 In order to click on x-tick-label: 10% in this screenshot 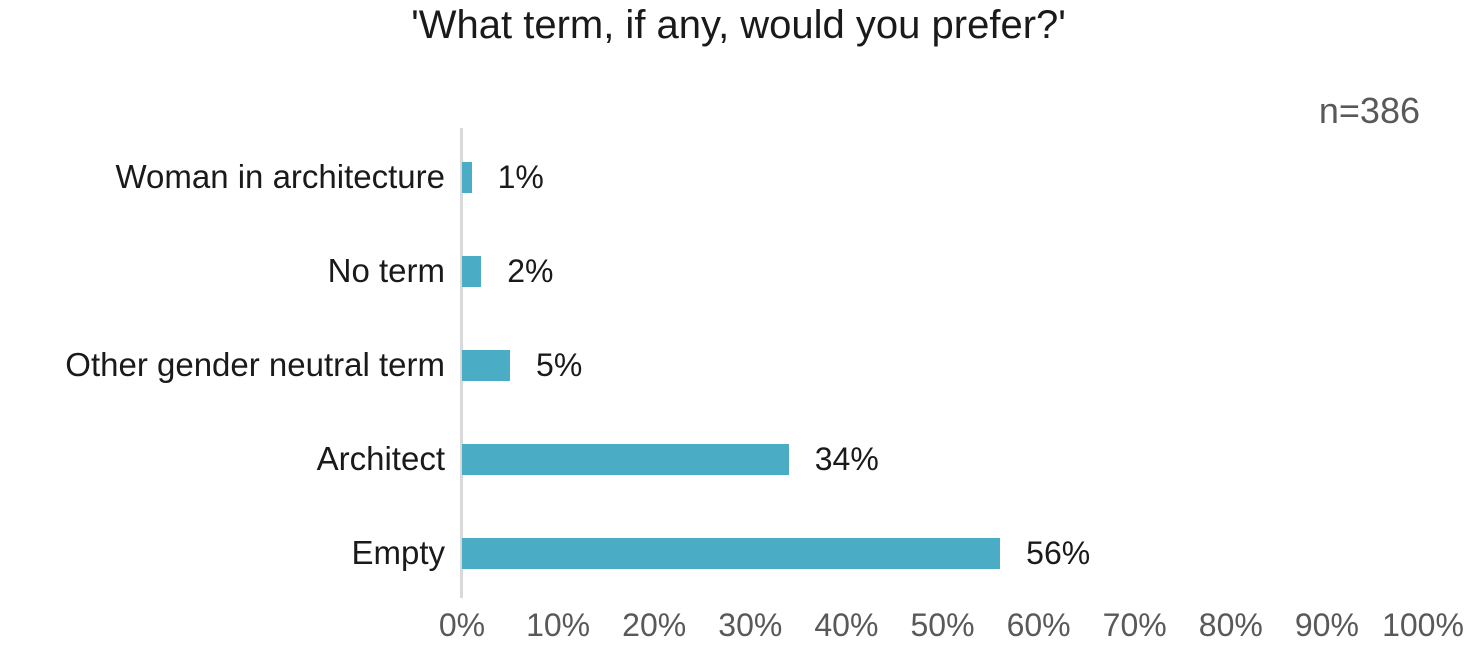, I will do `click(558, 625)`.